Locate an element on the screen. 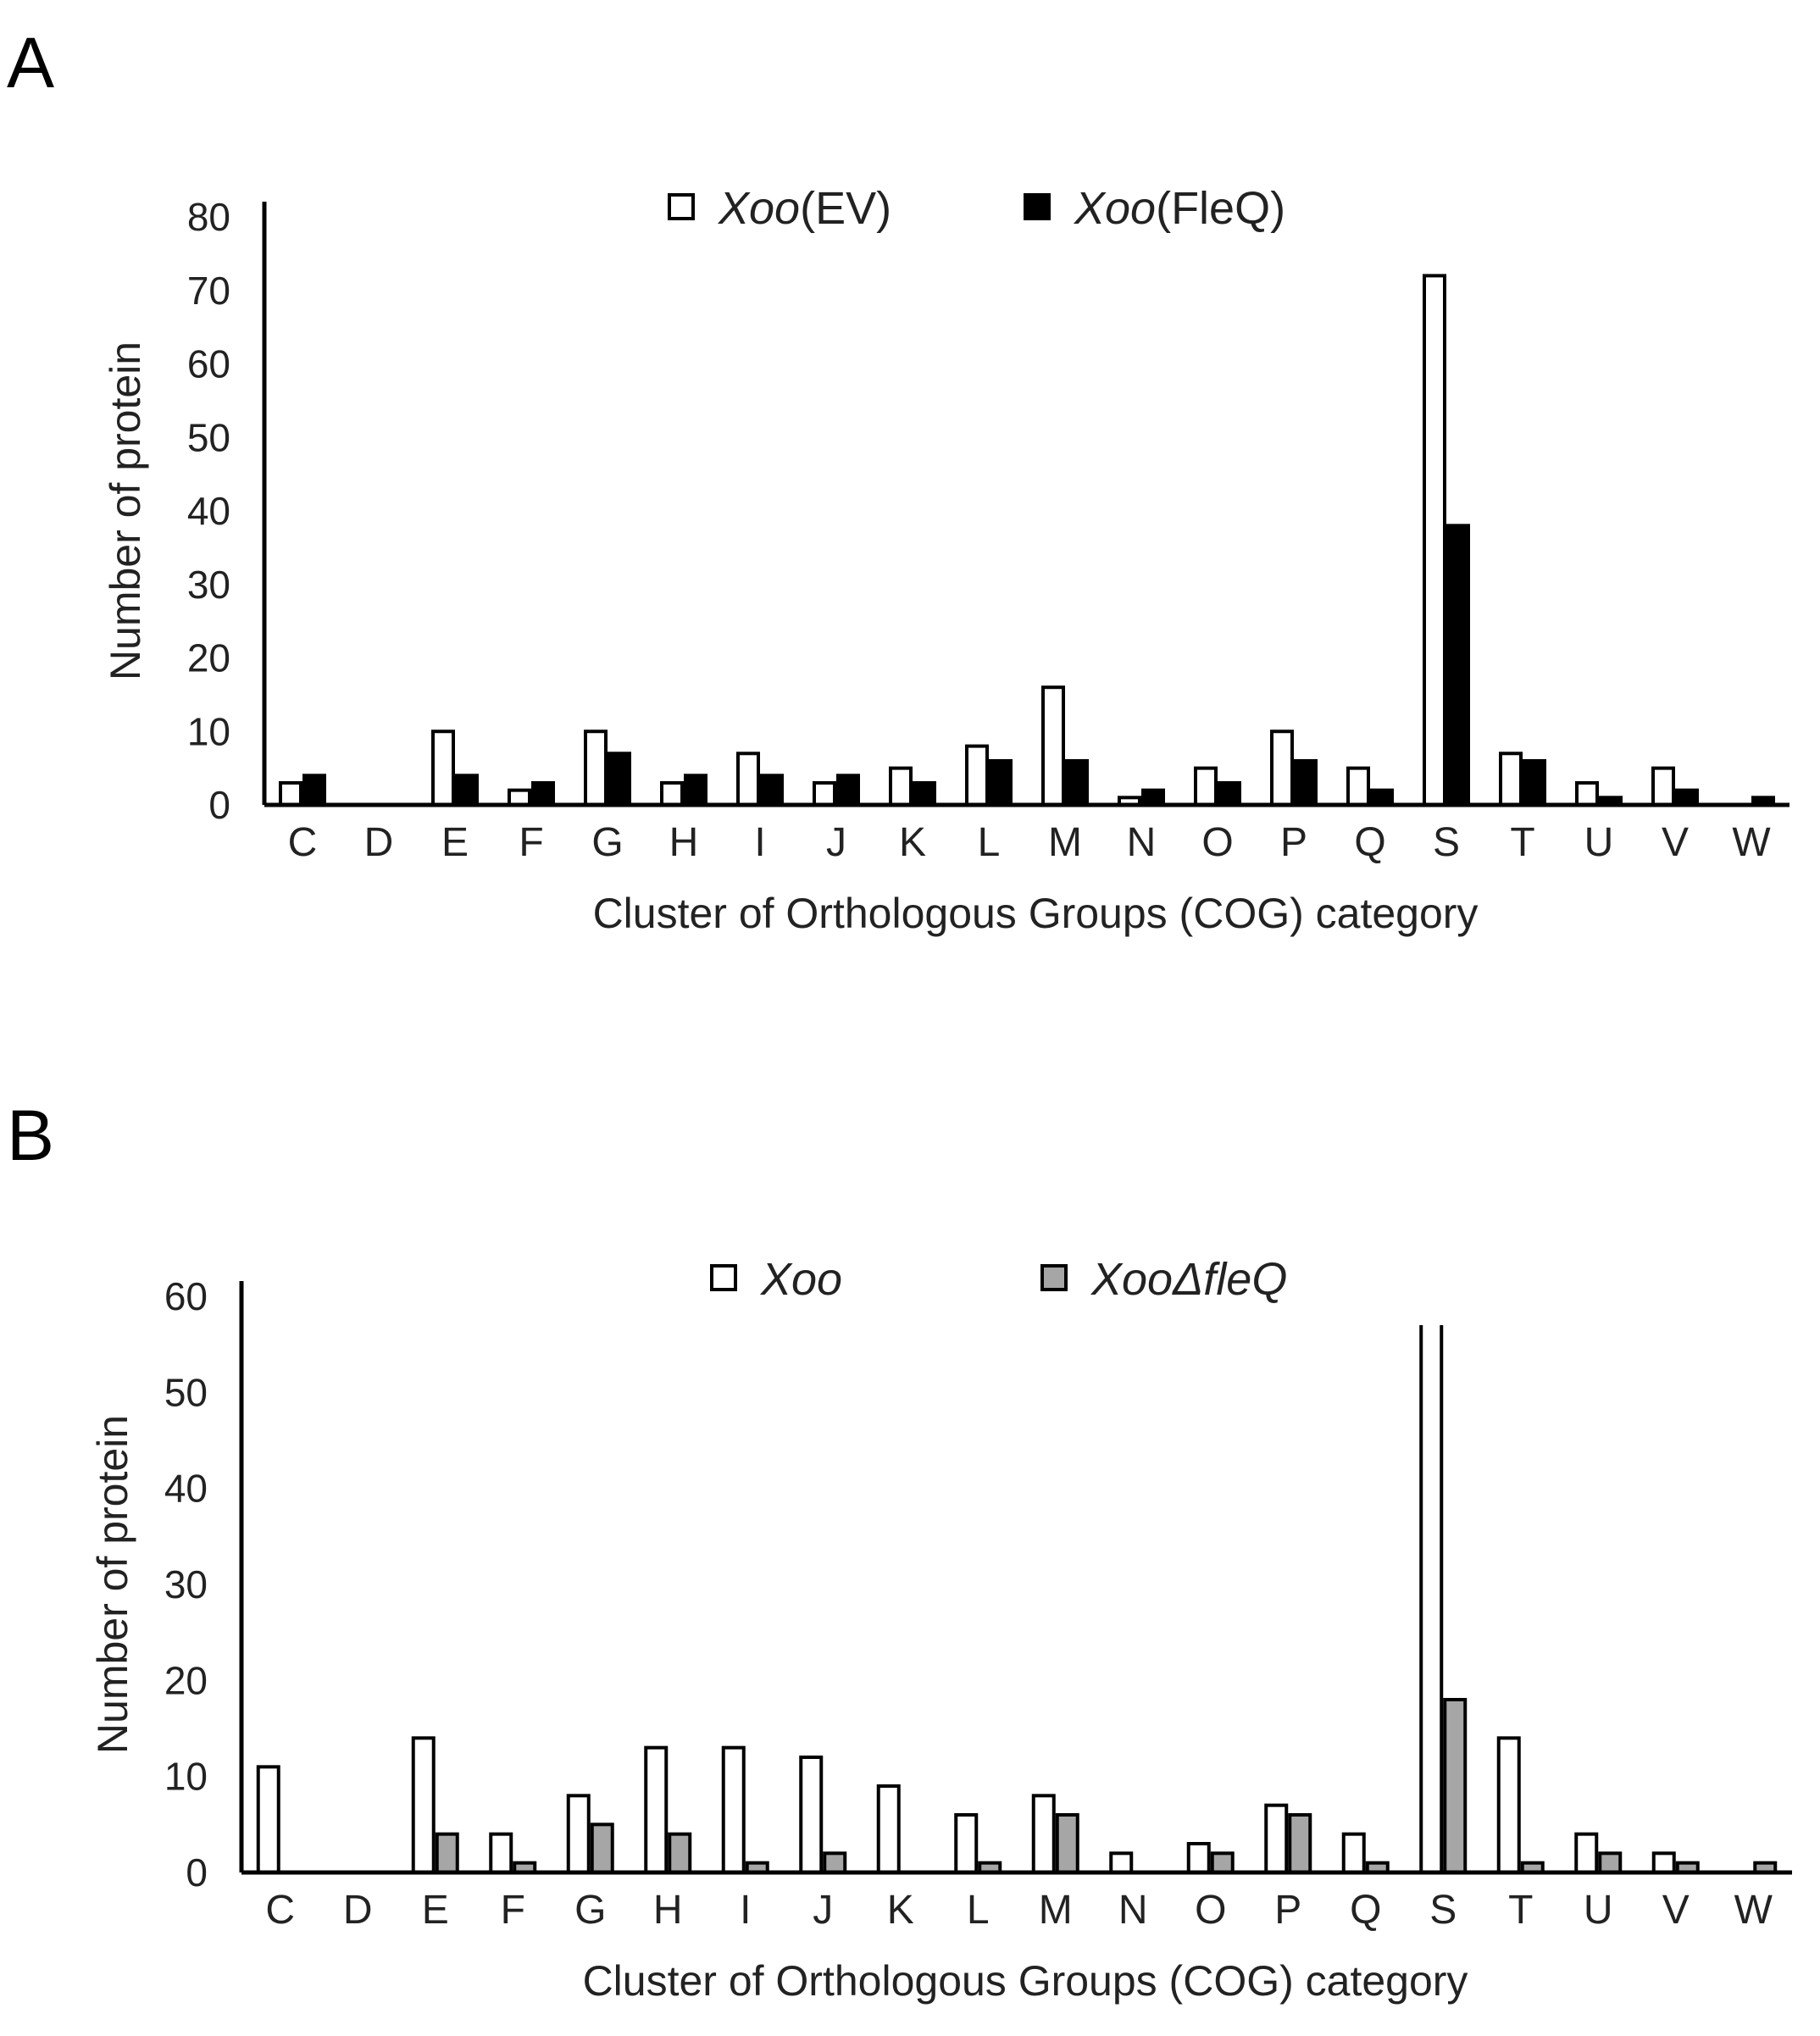  bar-A-E-series1 is located at coordinates (443, 769).